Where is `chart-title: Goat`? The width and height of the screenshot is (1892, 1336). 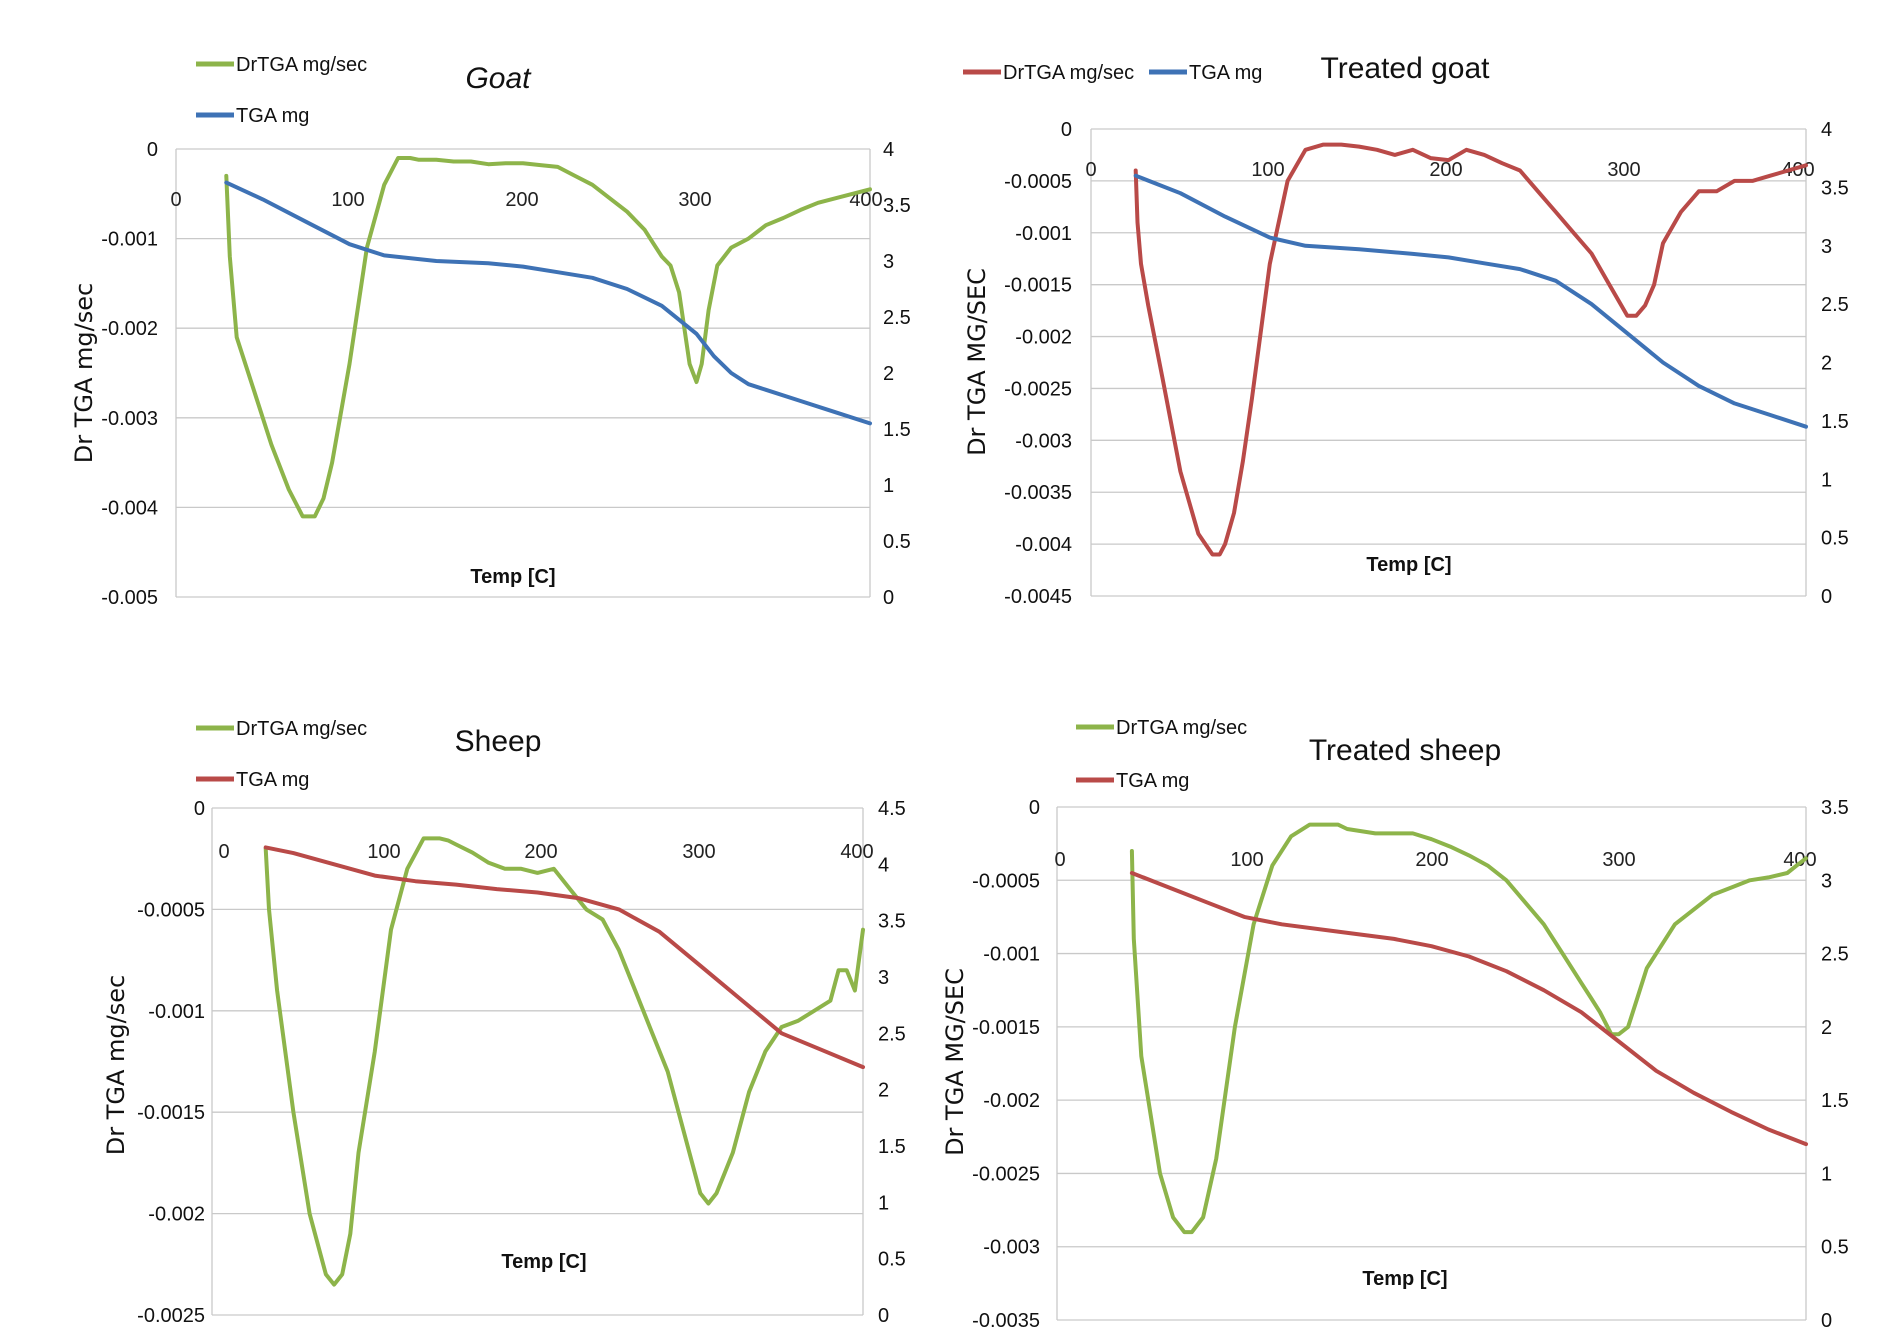 chart-title: Goat is located at coordinates (498, 78).